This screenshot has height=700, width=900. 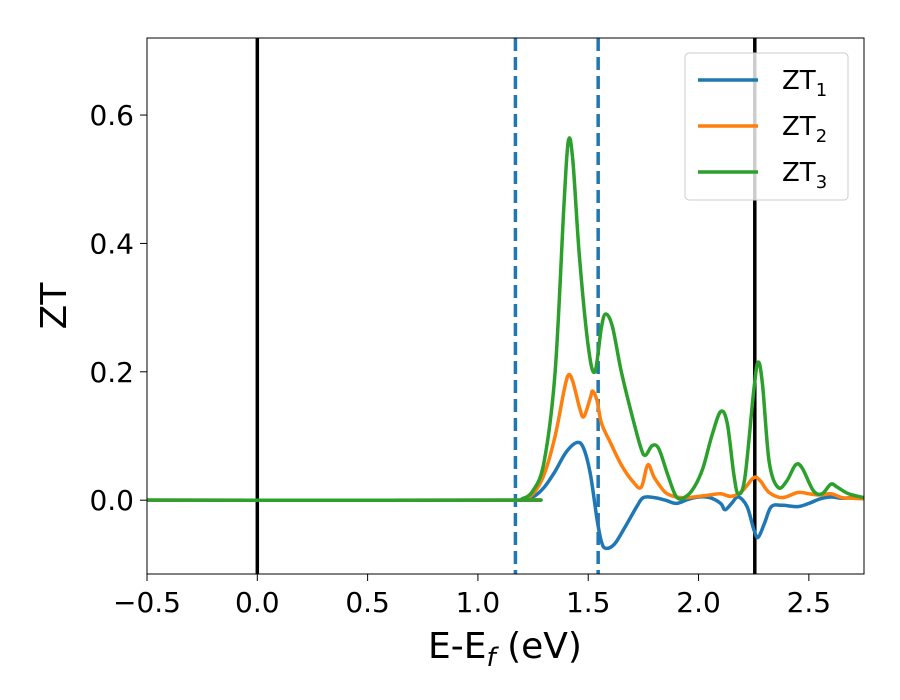 I want to click on legend-box, so click(x=766, y=126).